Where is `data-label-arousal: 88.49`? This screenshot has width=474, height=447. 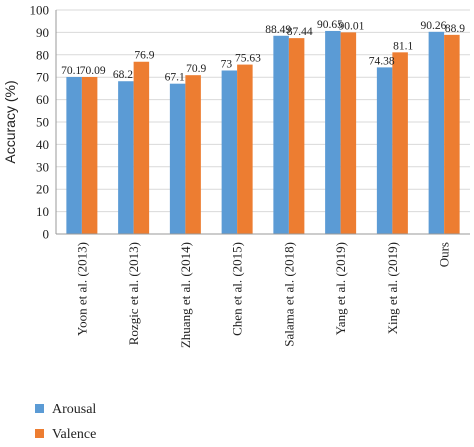
data-label-arousal: 88.49 is located at coordinates (278, 30).